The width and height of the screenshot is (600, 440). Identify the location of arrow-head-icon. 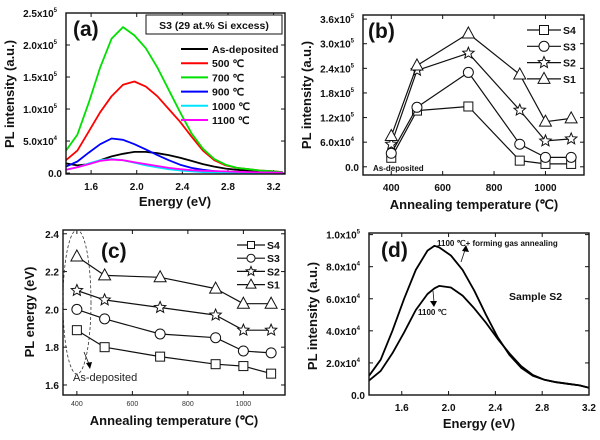
(465, 248).